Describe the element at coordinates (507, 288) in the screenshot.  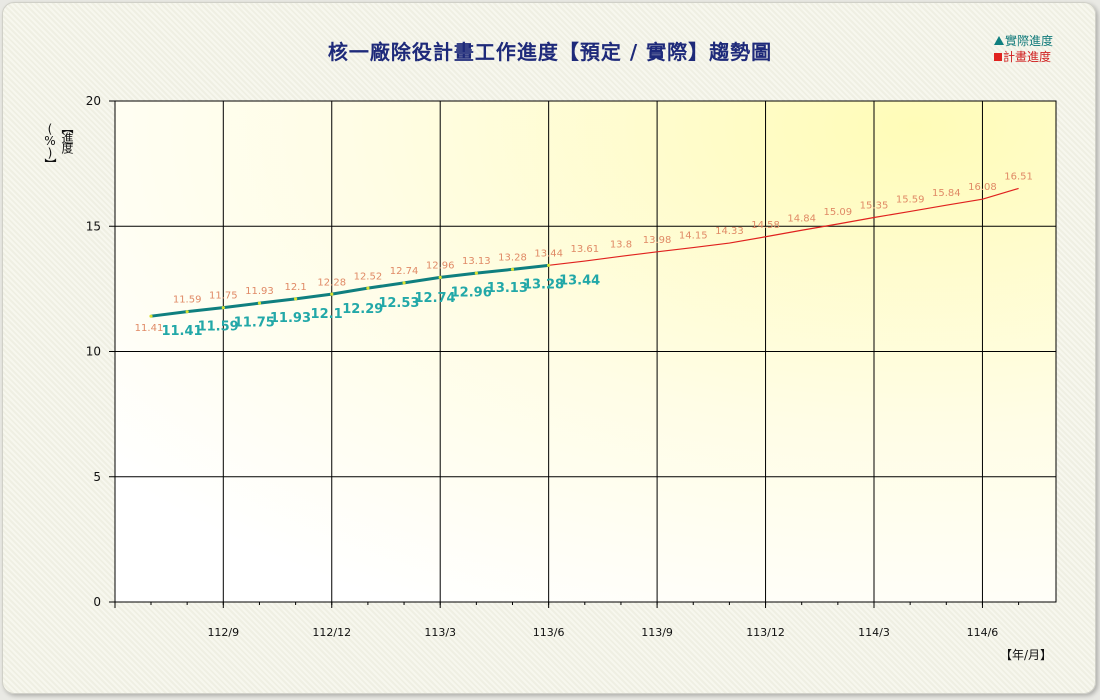
I see `actual-data-label: 13.13` at that location.